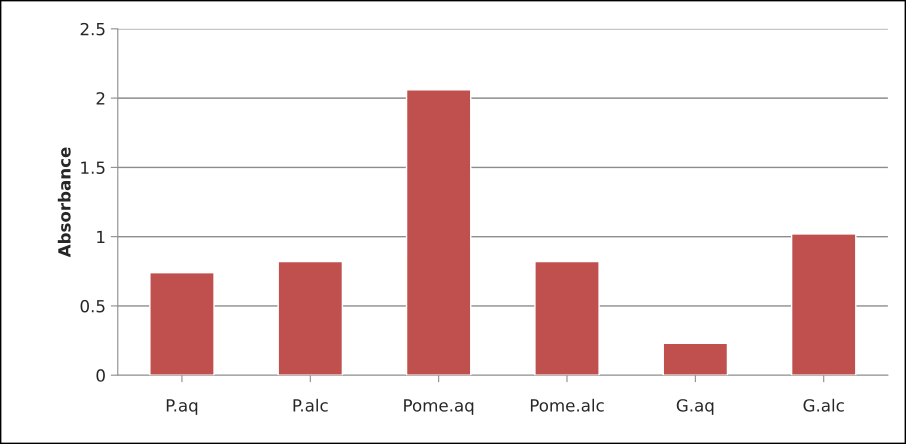  Describe the element at coordinates (64, 203) in the screenshot. I see `y-axis-title: Absorbance` at that location.